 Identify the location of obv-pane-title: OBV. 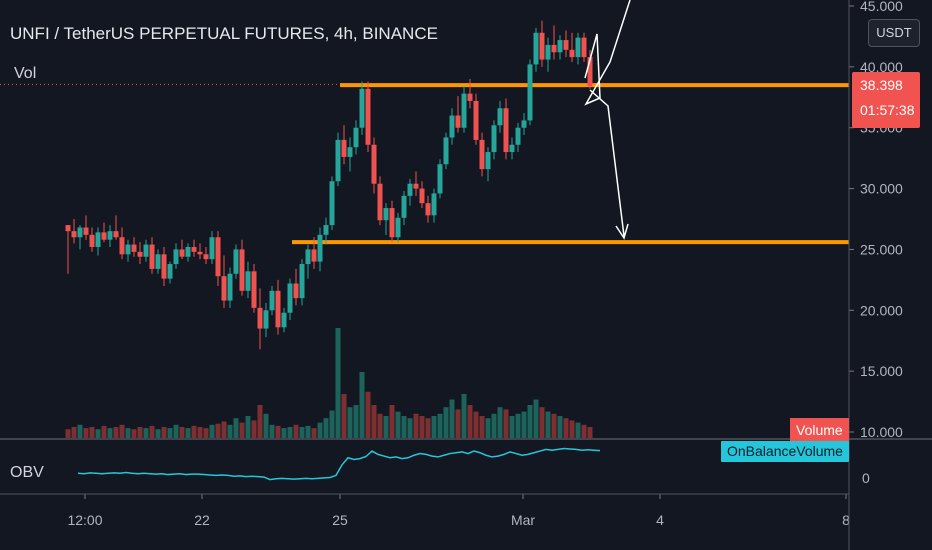
(27, 472).